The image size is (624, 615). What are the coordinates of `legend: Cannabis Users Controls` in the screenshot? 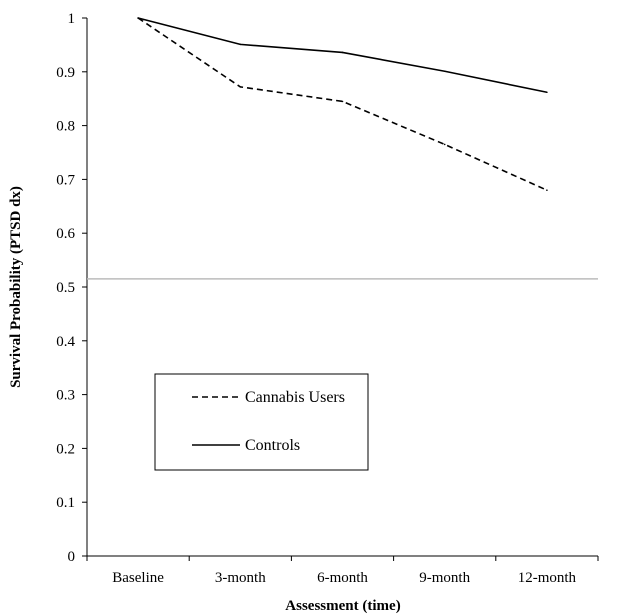 It's located at (261, 422).